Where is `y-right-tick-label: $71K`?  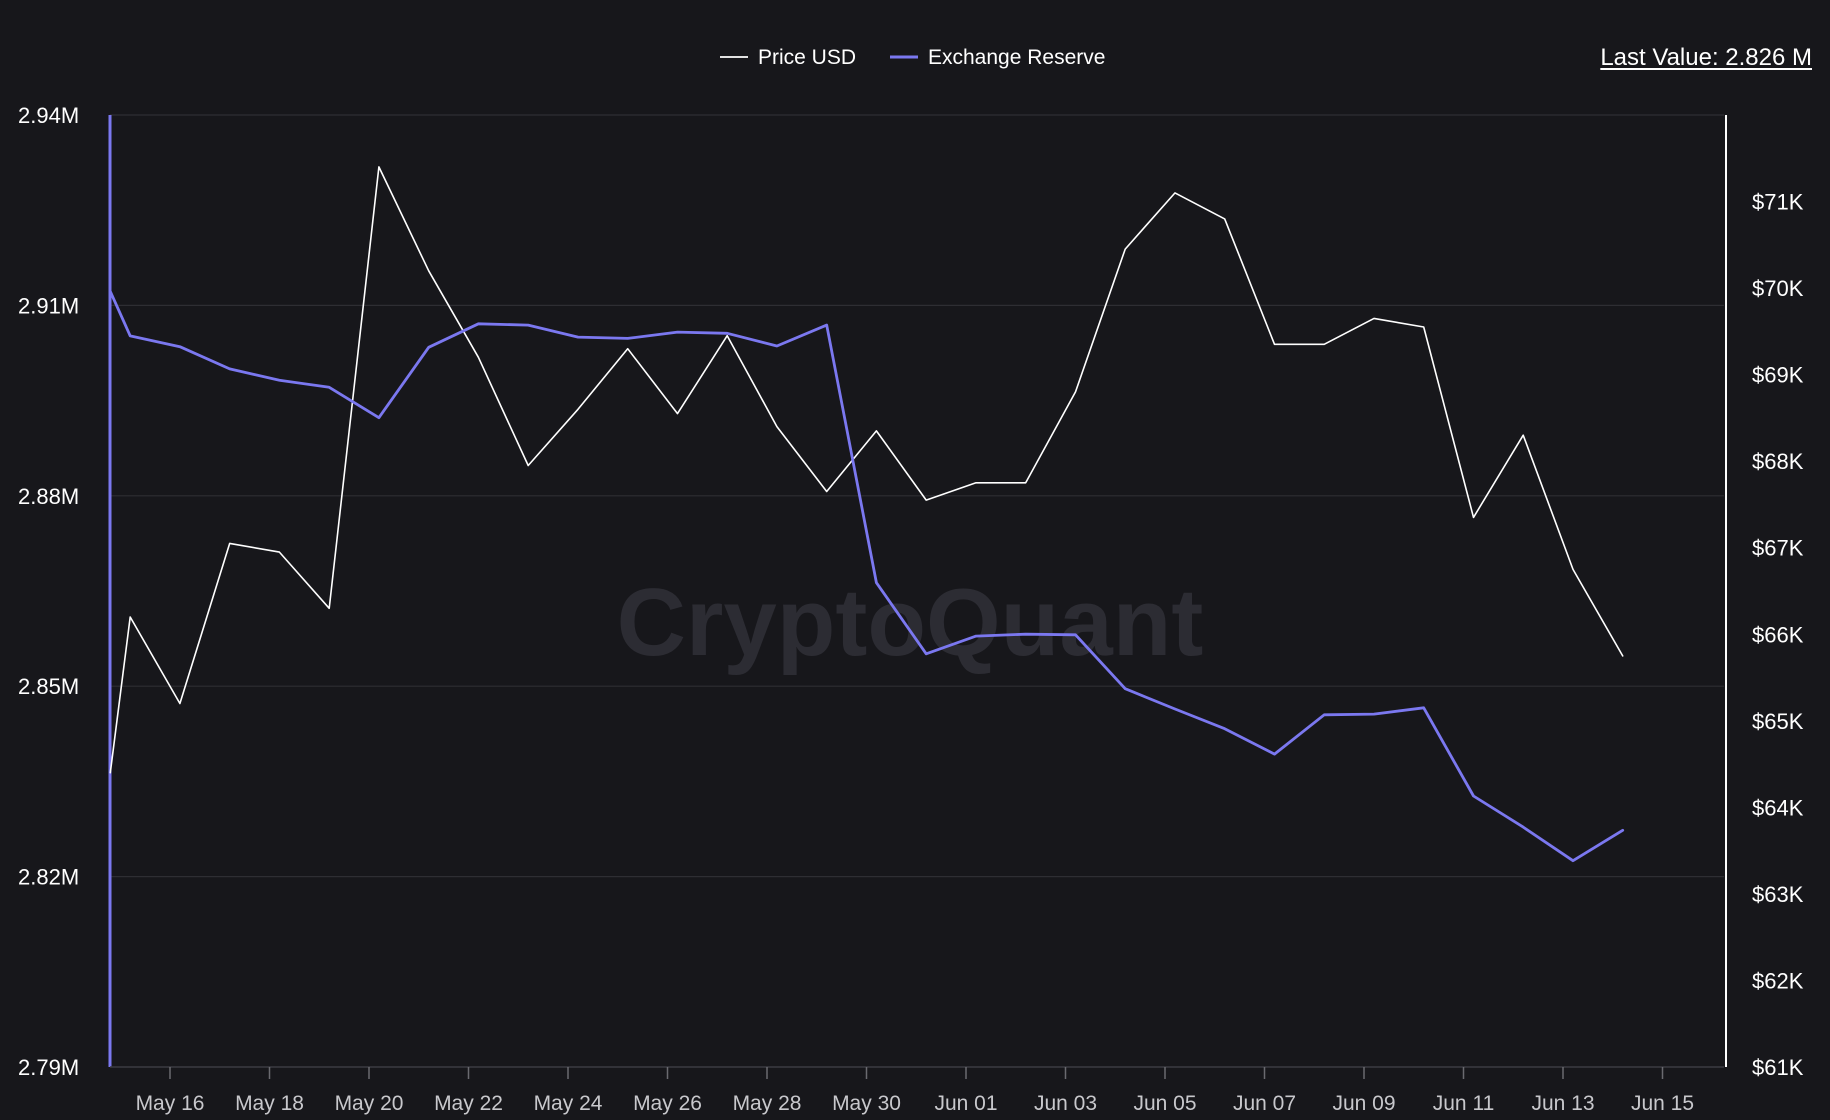
y-right-tick-label: $71K is located at coordinates (1778, 202).